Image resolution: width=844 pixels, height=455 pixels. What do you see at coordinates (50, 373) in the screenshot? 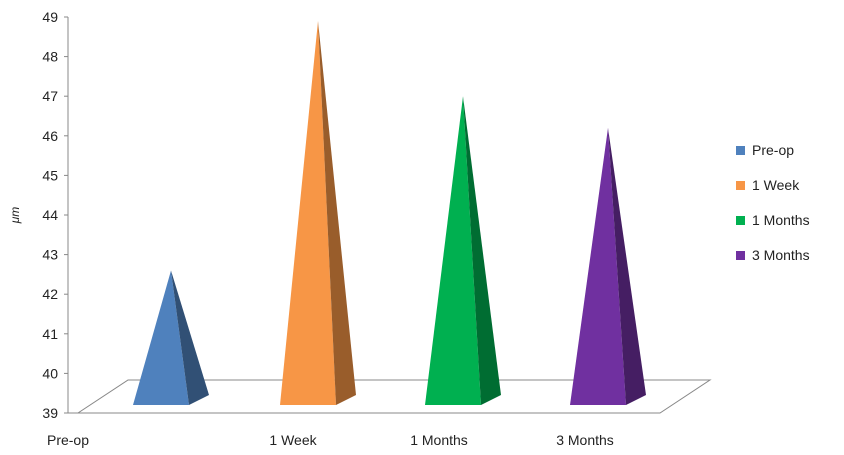
I see `y-tick-label: 40` at bounding box center [50, 373].